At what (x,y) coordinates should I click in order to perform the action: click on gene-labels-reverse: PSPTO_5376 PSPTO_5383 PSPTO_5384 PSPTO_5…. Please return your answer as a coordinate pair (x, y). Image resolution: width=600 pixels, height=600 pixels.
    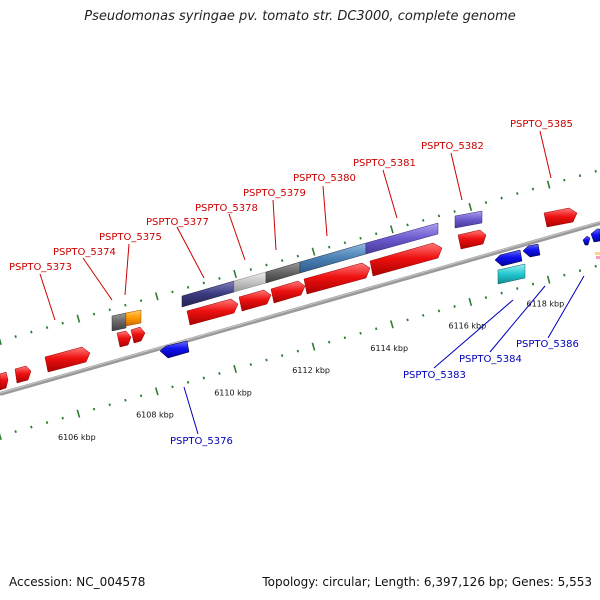
    Looking at the image, I should click on (374, 393).